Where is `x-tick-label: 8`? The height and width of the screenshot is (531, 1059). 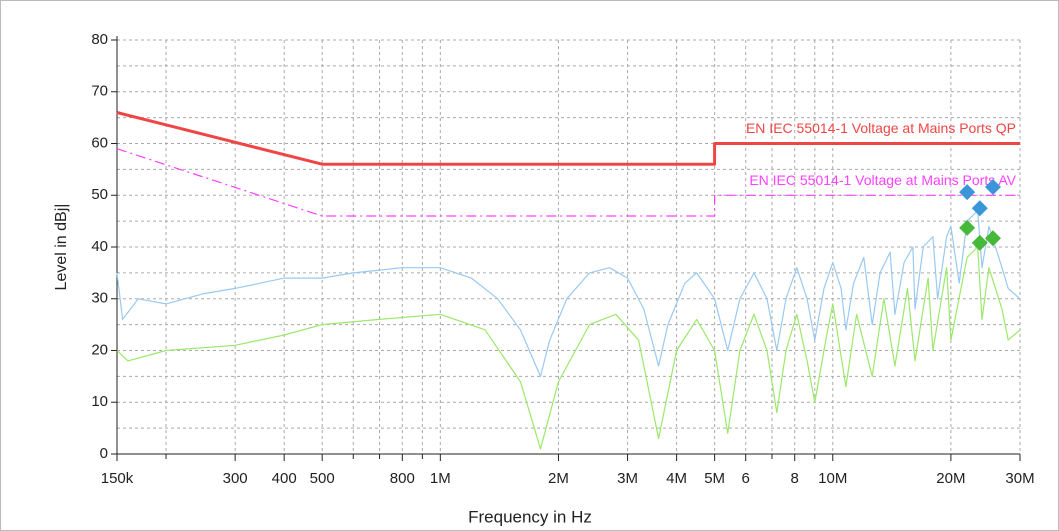
x-tick-label: 8 is located at coordinates (795, 478).